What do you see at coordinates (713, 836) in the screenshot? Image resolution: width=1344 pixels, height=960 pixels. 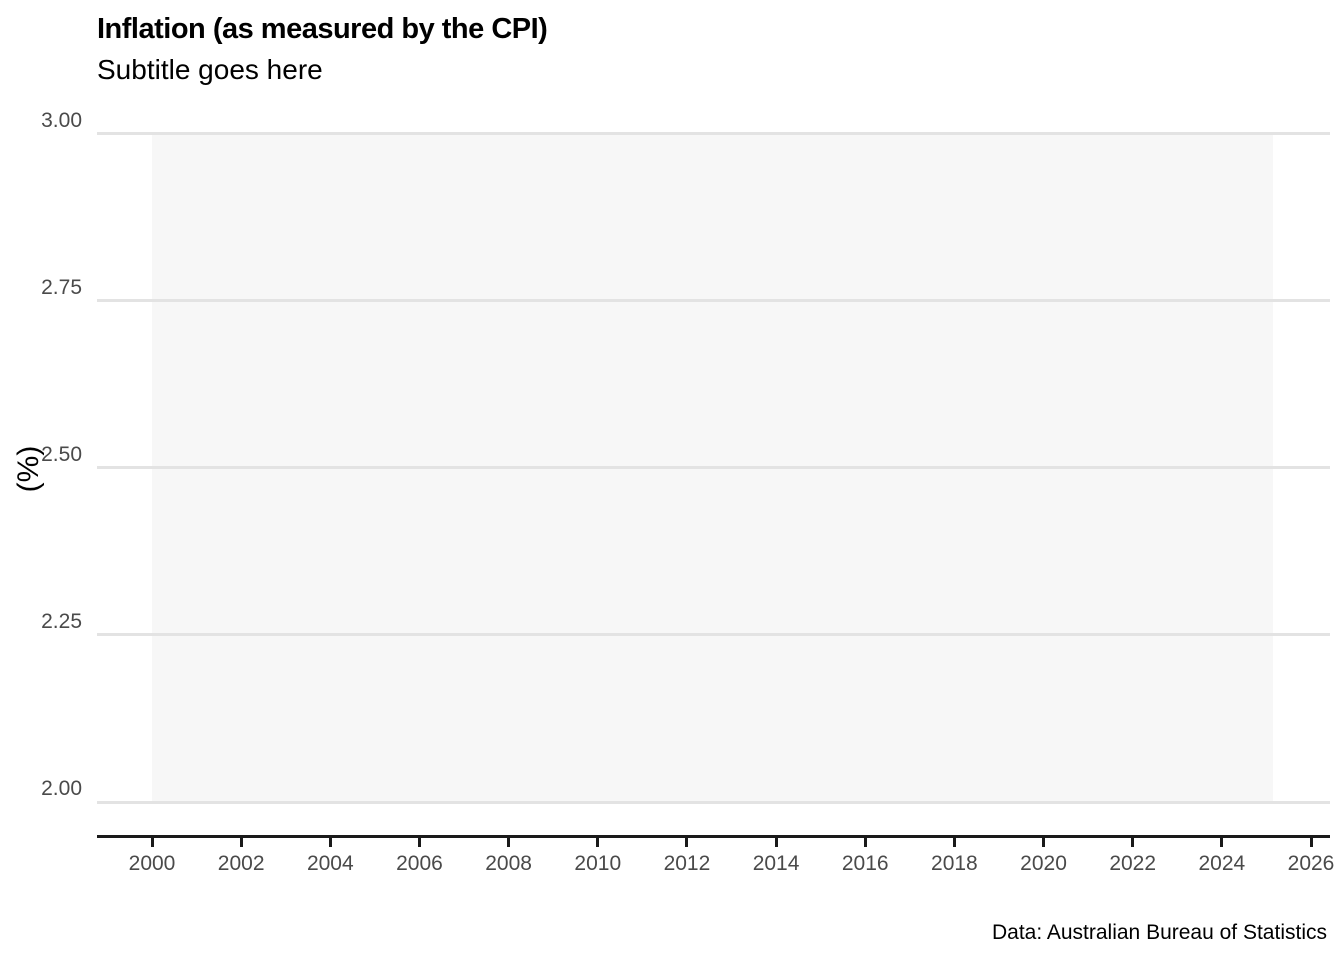 I see `x-axis-line` at bounding box center [713, 836].